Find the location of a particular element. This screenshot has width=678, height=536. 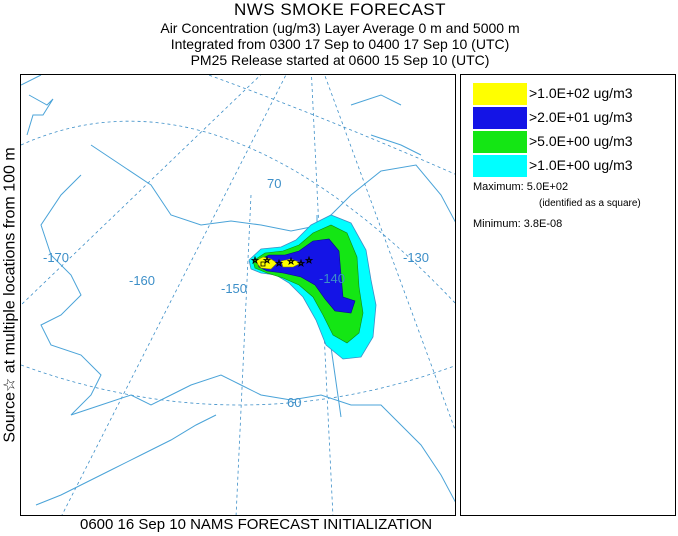

lat-label-70: 70 is located at coordinates (274, 183).